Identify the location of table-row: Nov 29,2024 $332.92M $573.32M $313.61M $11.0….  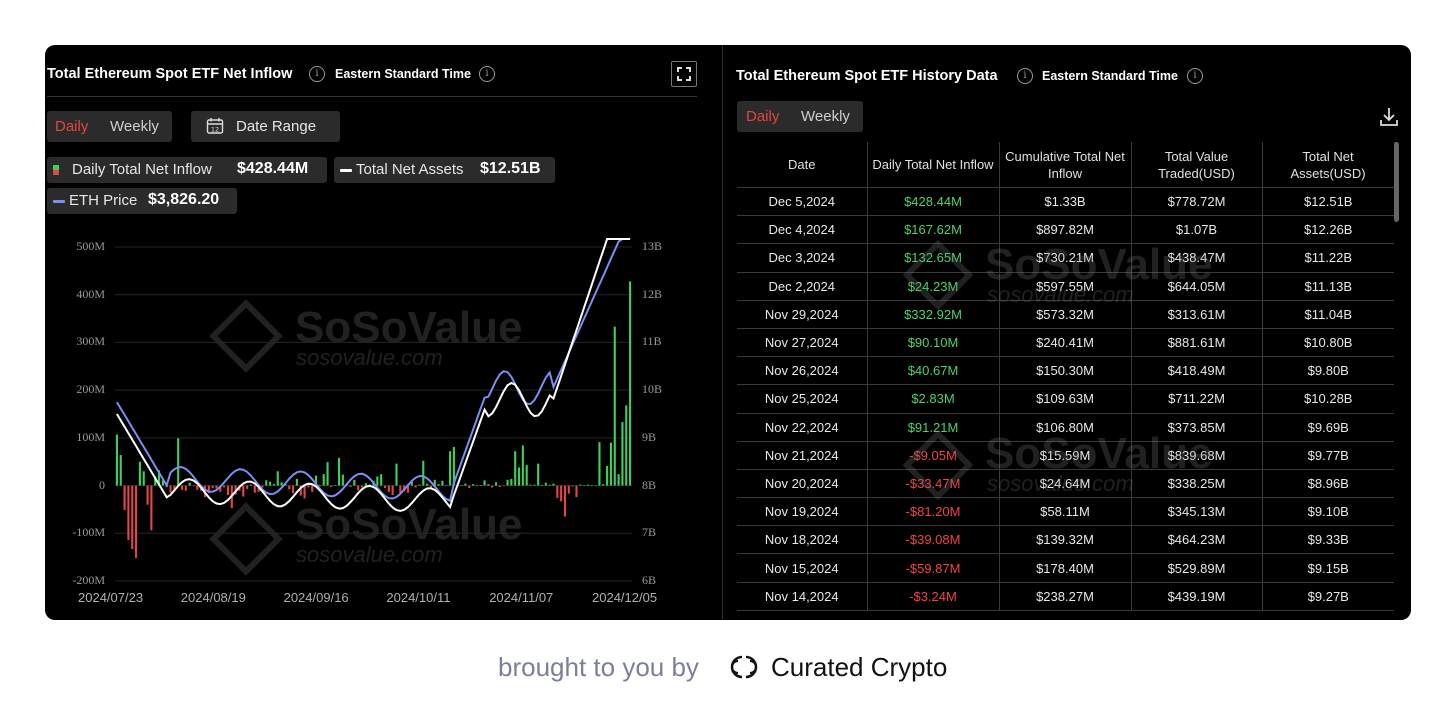
(1065, 314).